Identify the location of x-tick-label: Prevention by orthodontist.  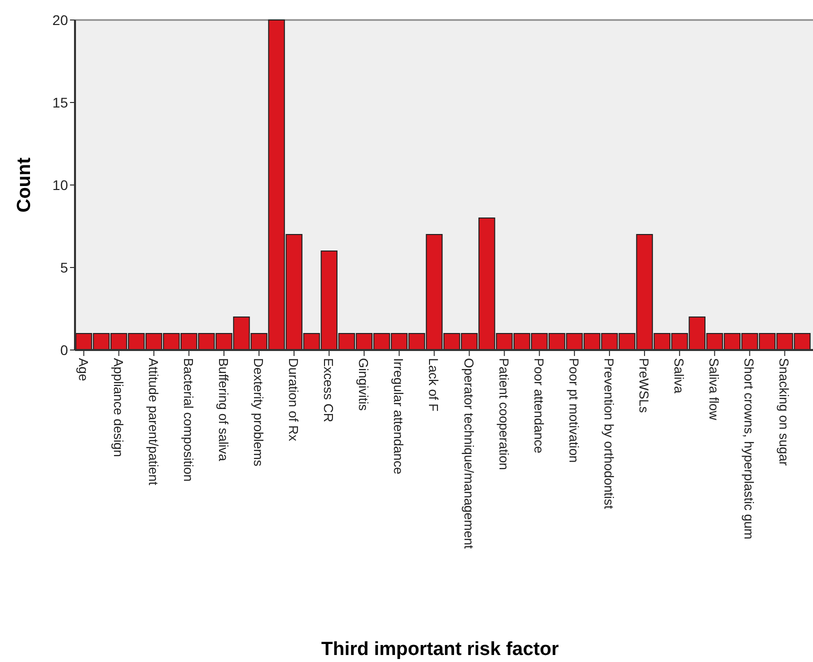
(608, 434).